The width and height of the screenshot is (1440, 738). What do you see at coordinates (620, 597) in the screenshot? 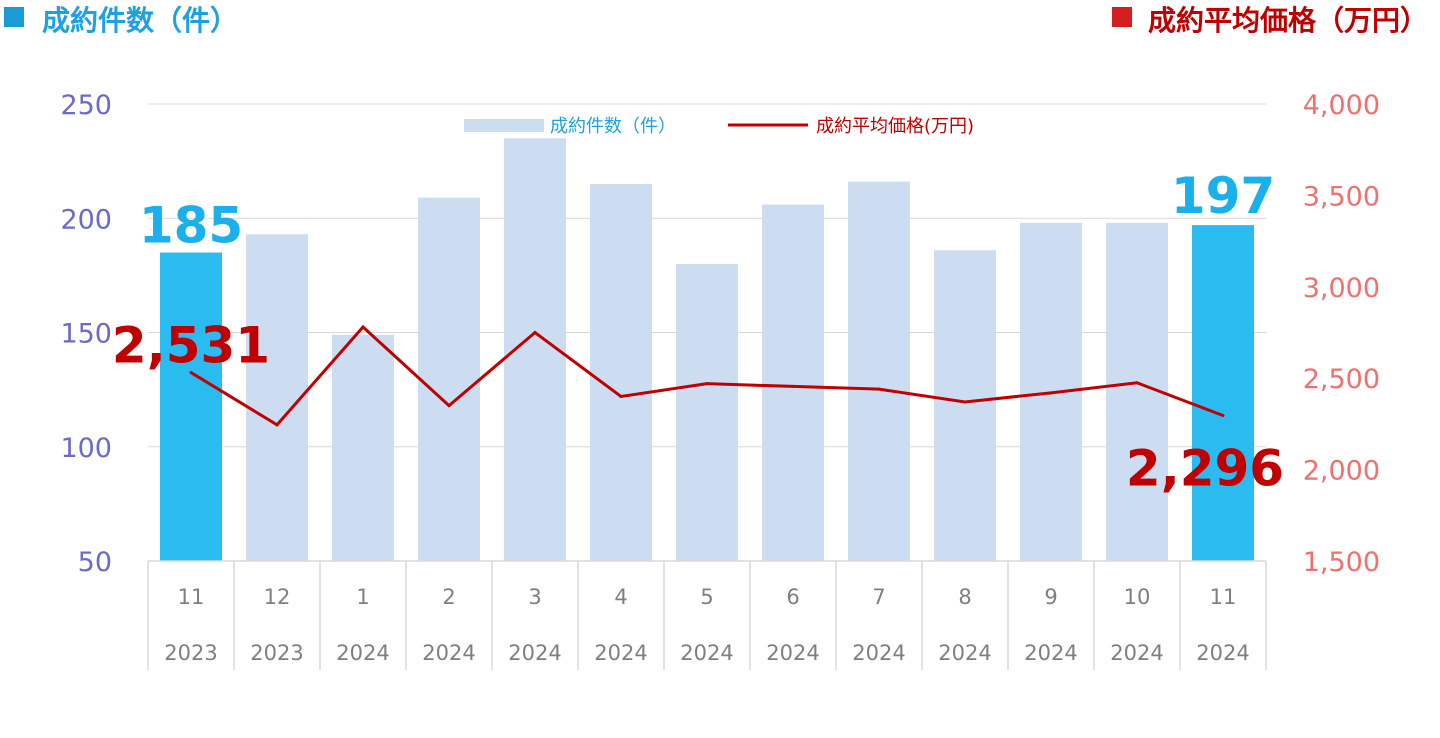
I see `category-month-label: 4` at bounding box center [620, 597].